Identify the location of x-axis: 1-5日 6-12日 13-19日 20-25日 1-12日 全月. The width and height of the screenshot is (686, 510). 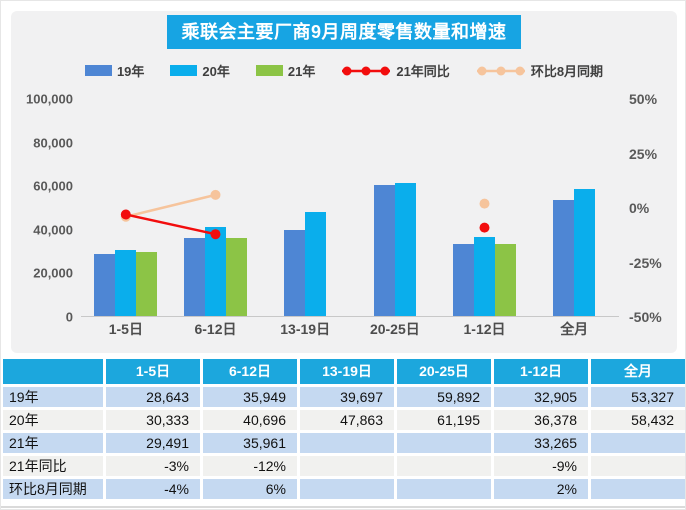
(344, 330).